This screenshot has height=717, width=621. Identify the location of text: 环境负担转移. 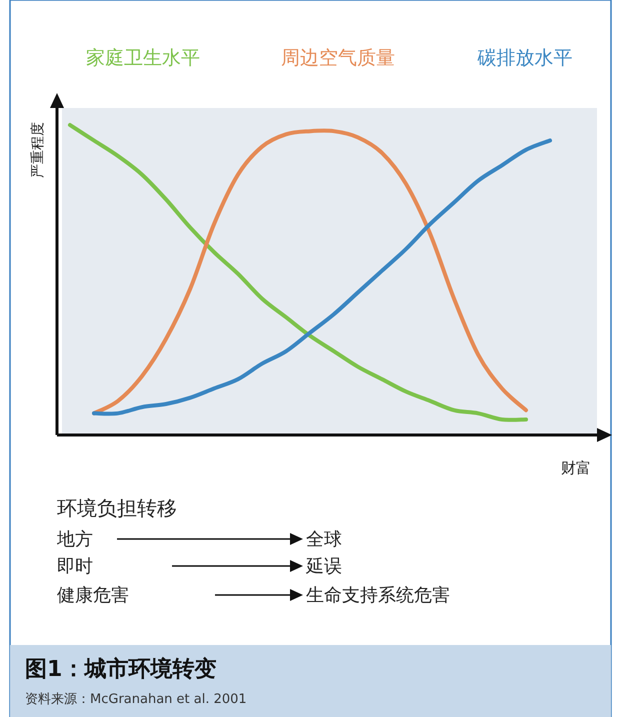
(117, 508).